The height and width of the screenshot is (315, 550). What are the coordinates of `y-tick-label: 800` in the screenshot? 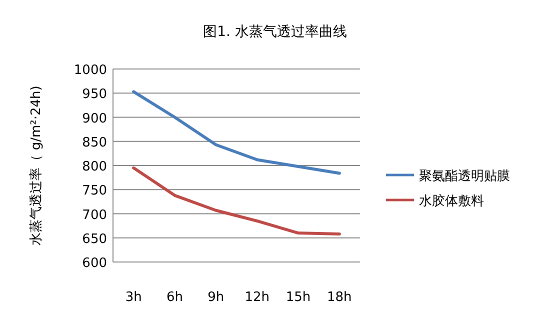 It's located at (94, 167).